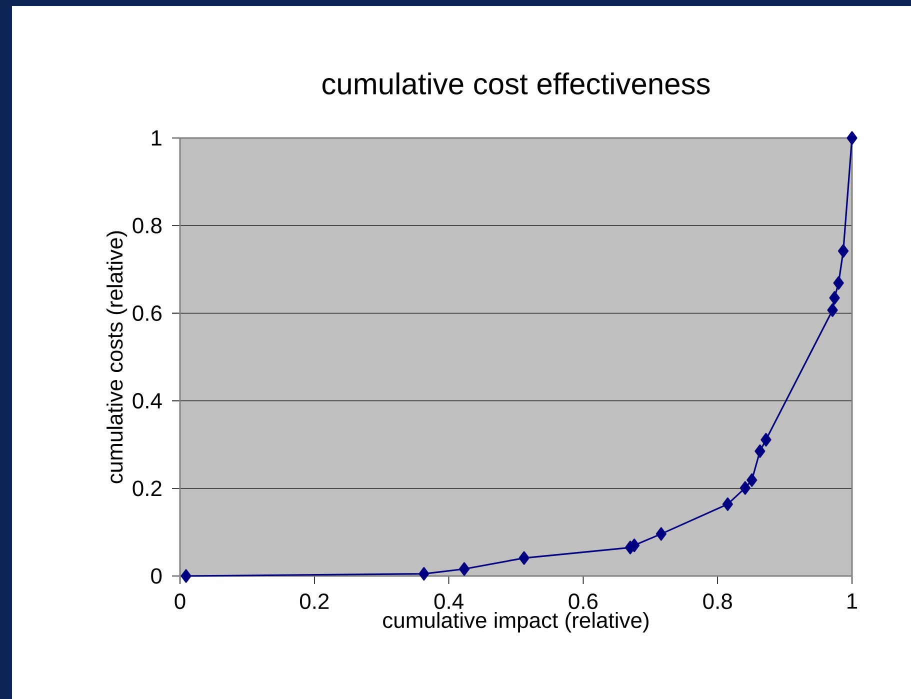 This screenshot has width=911, height=699. I want to click on x-tick-label: 0.2, so click(314, 602).